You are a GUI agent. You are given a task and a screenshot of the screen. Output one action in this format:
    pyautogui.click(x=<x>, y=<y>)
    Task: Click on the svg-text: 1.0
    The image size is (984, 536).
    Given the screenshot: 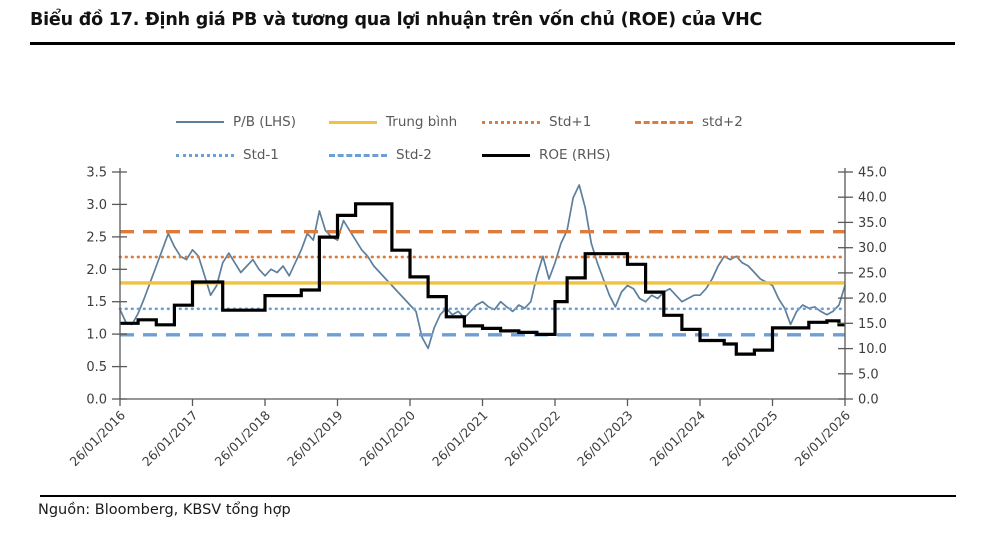 What is the action you would take?
    pyautogui.click(x=96, y=335)
    